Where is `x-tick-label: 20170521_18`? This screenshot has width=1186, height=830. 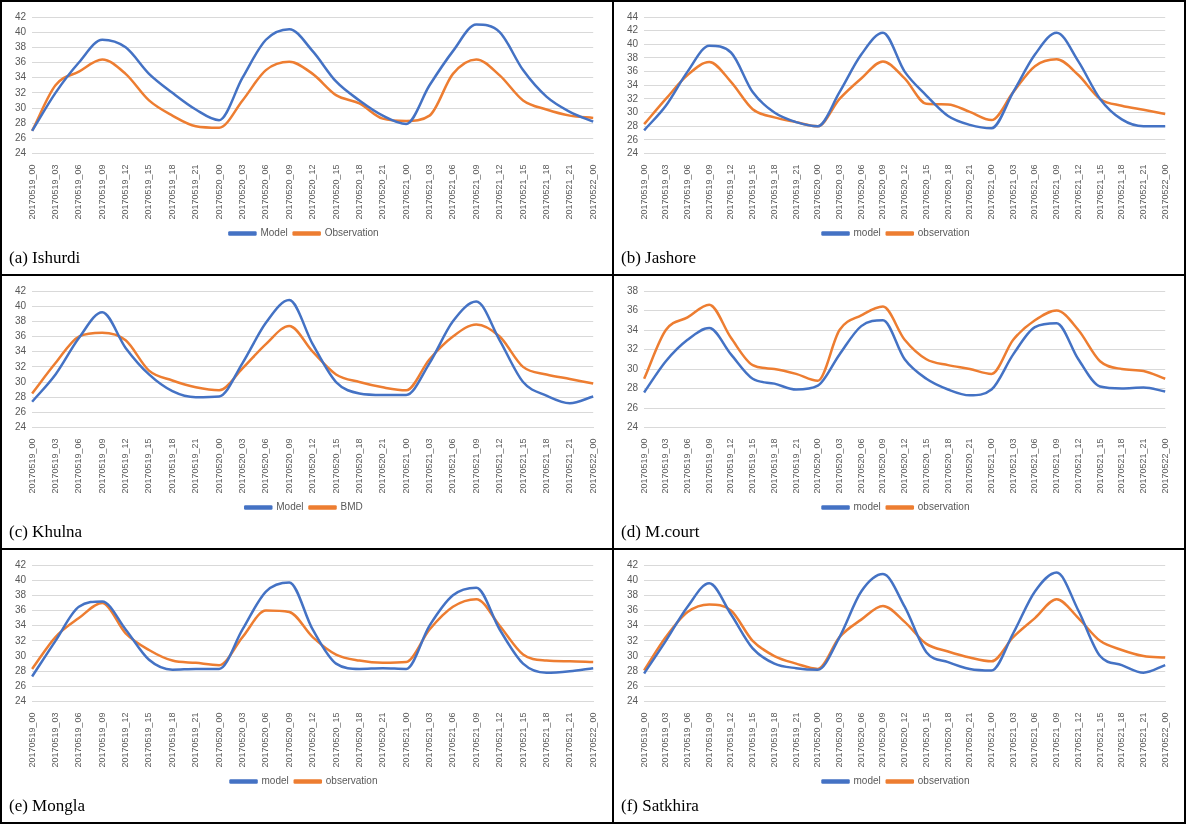 x-tick-label: 20170521_18 is located at coordinates (1121, 466).